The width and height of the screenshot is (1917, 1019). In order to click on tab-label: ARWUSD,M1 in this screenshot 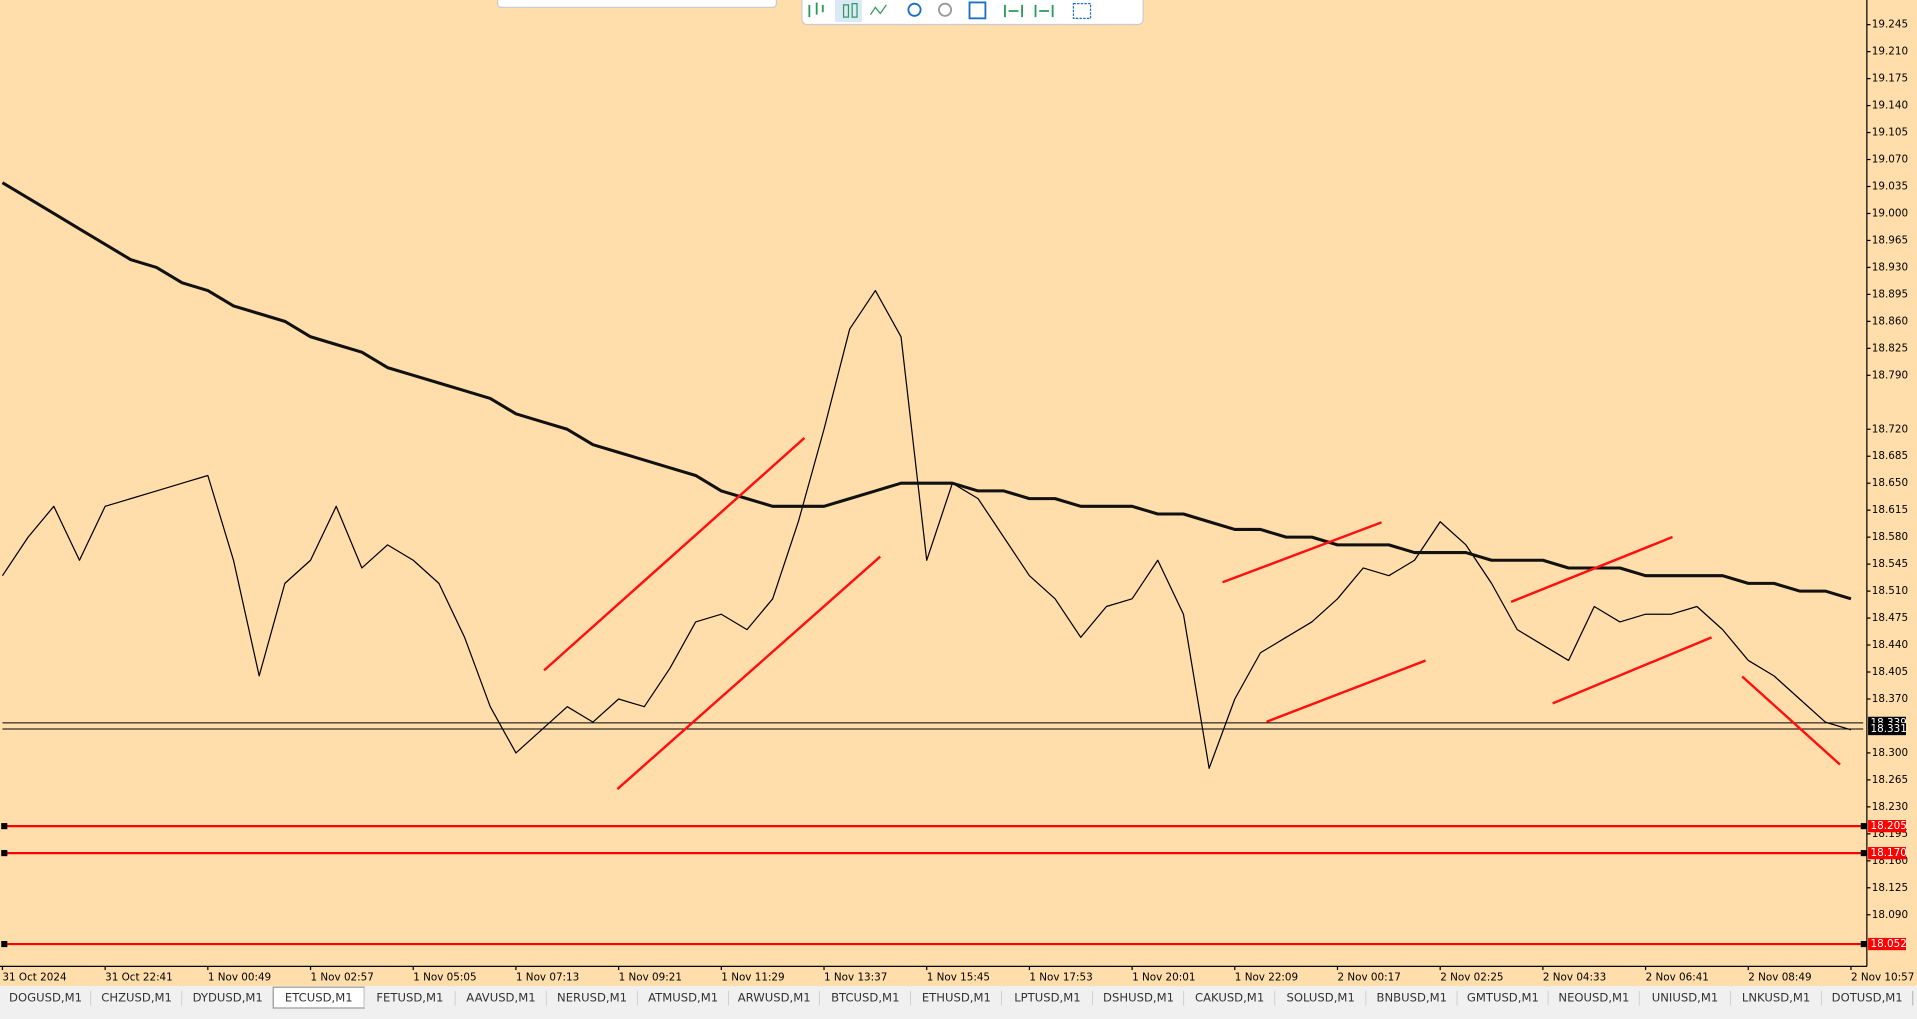, I will do `click(774, 998)`.